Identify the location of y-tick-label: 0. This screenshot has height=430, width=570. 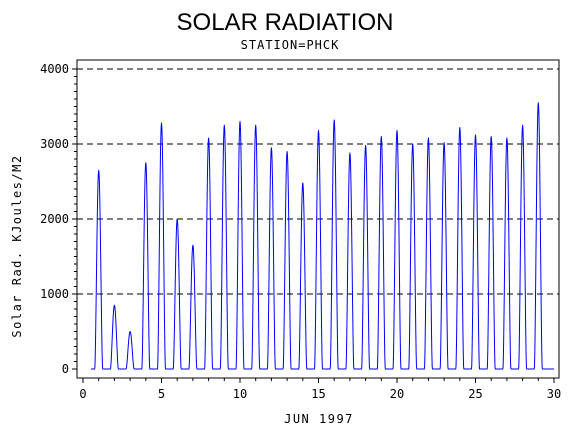
(65, 369).